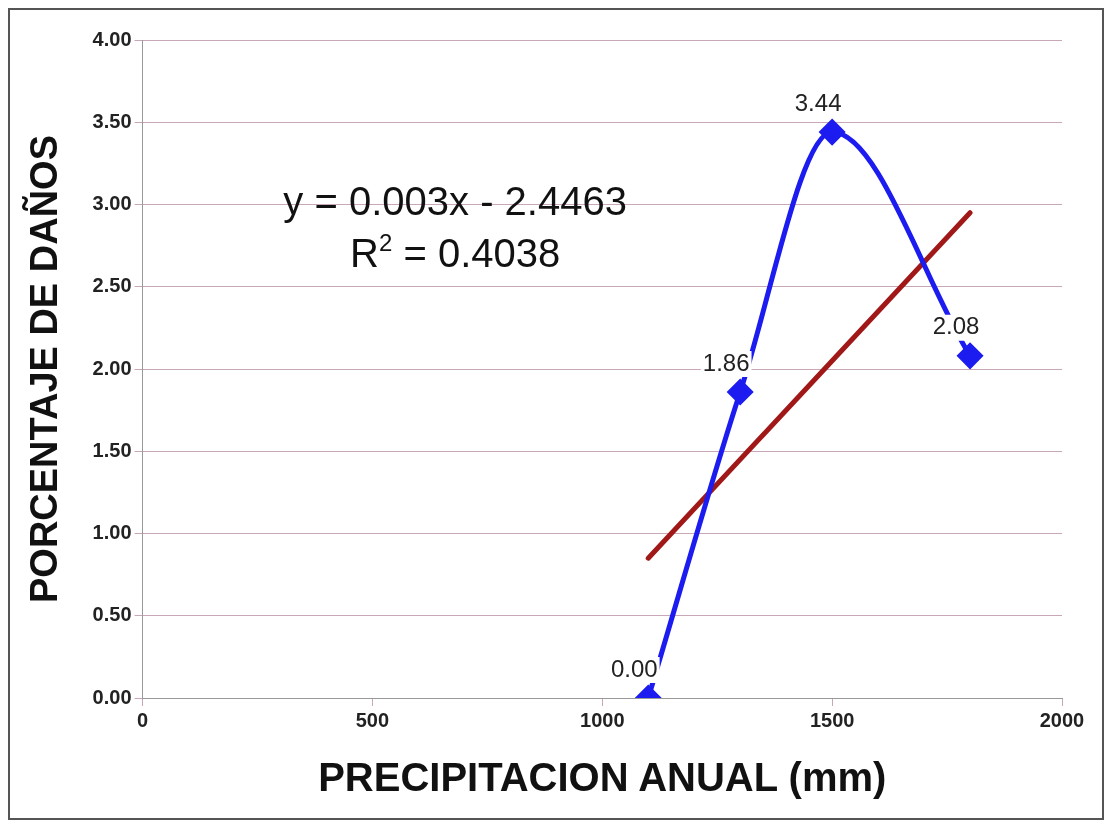 The width and height of the screenshot is (1112, 828). I want to click on x-tick-label: 2000, so click(1062, 719).